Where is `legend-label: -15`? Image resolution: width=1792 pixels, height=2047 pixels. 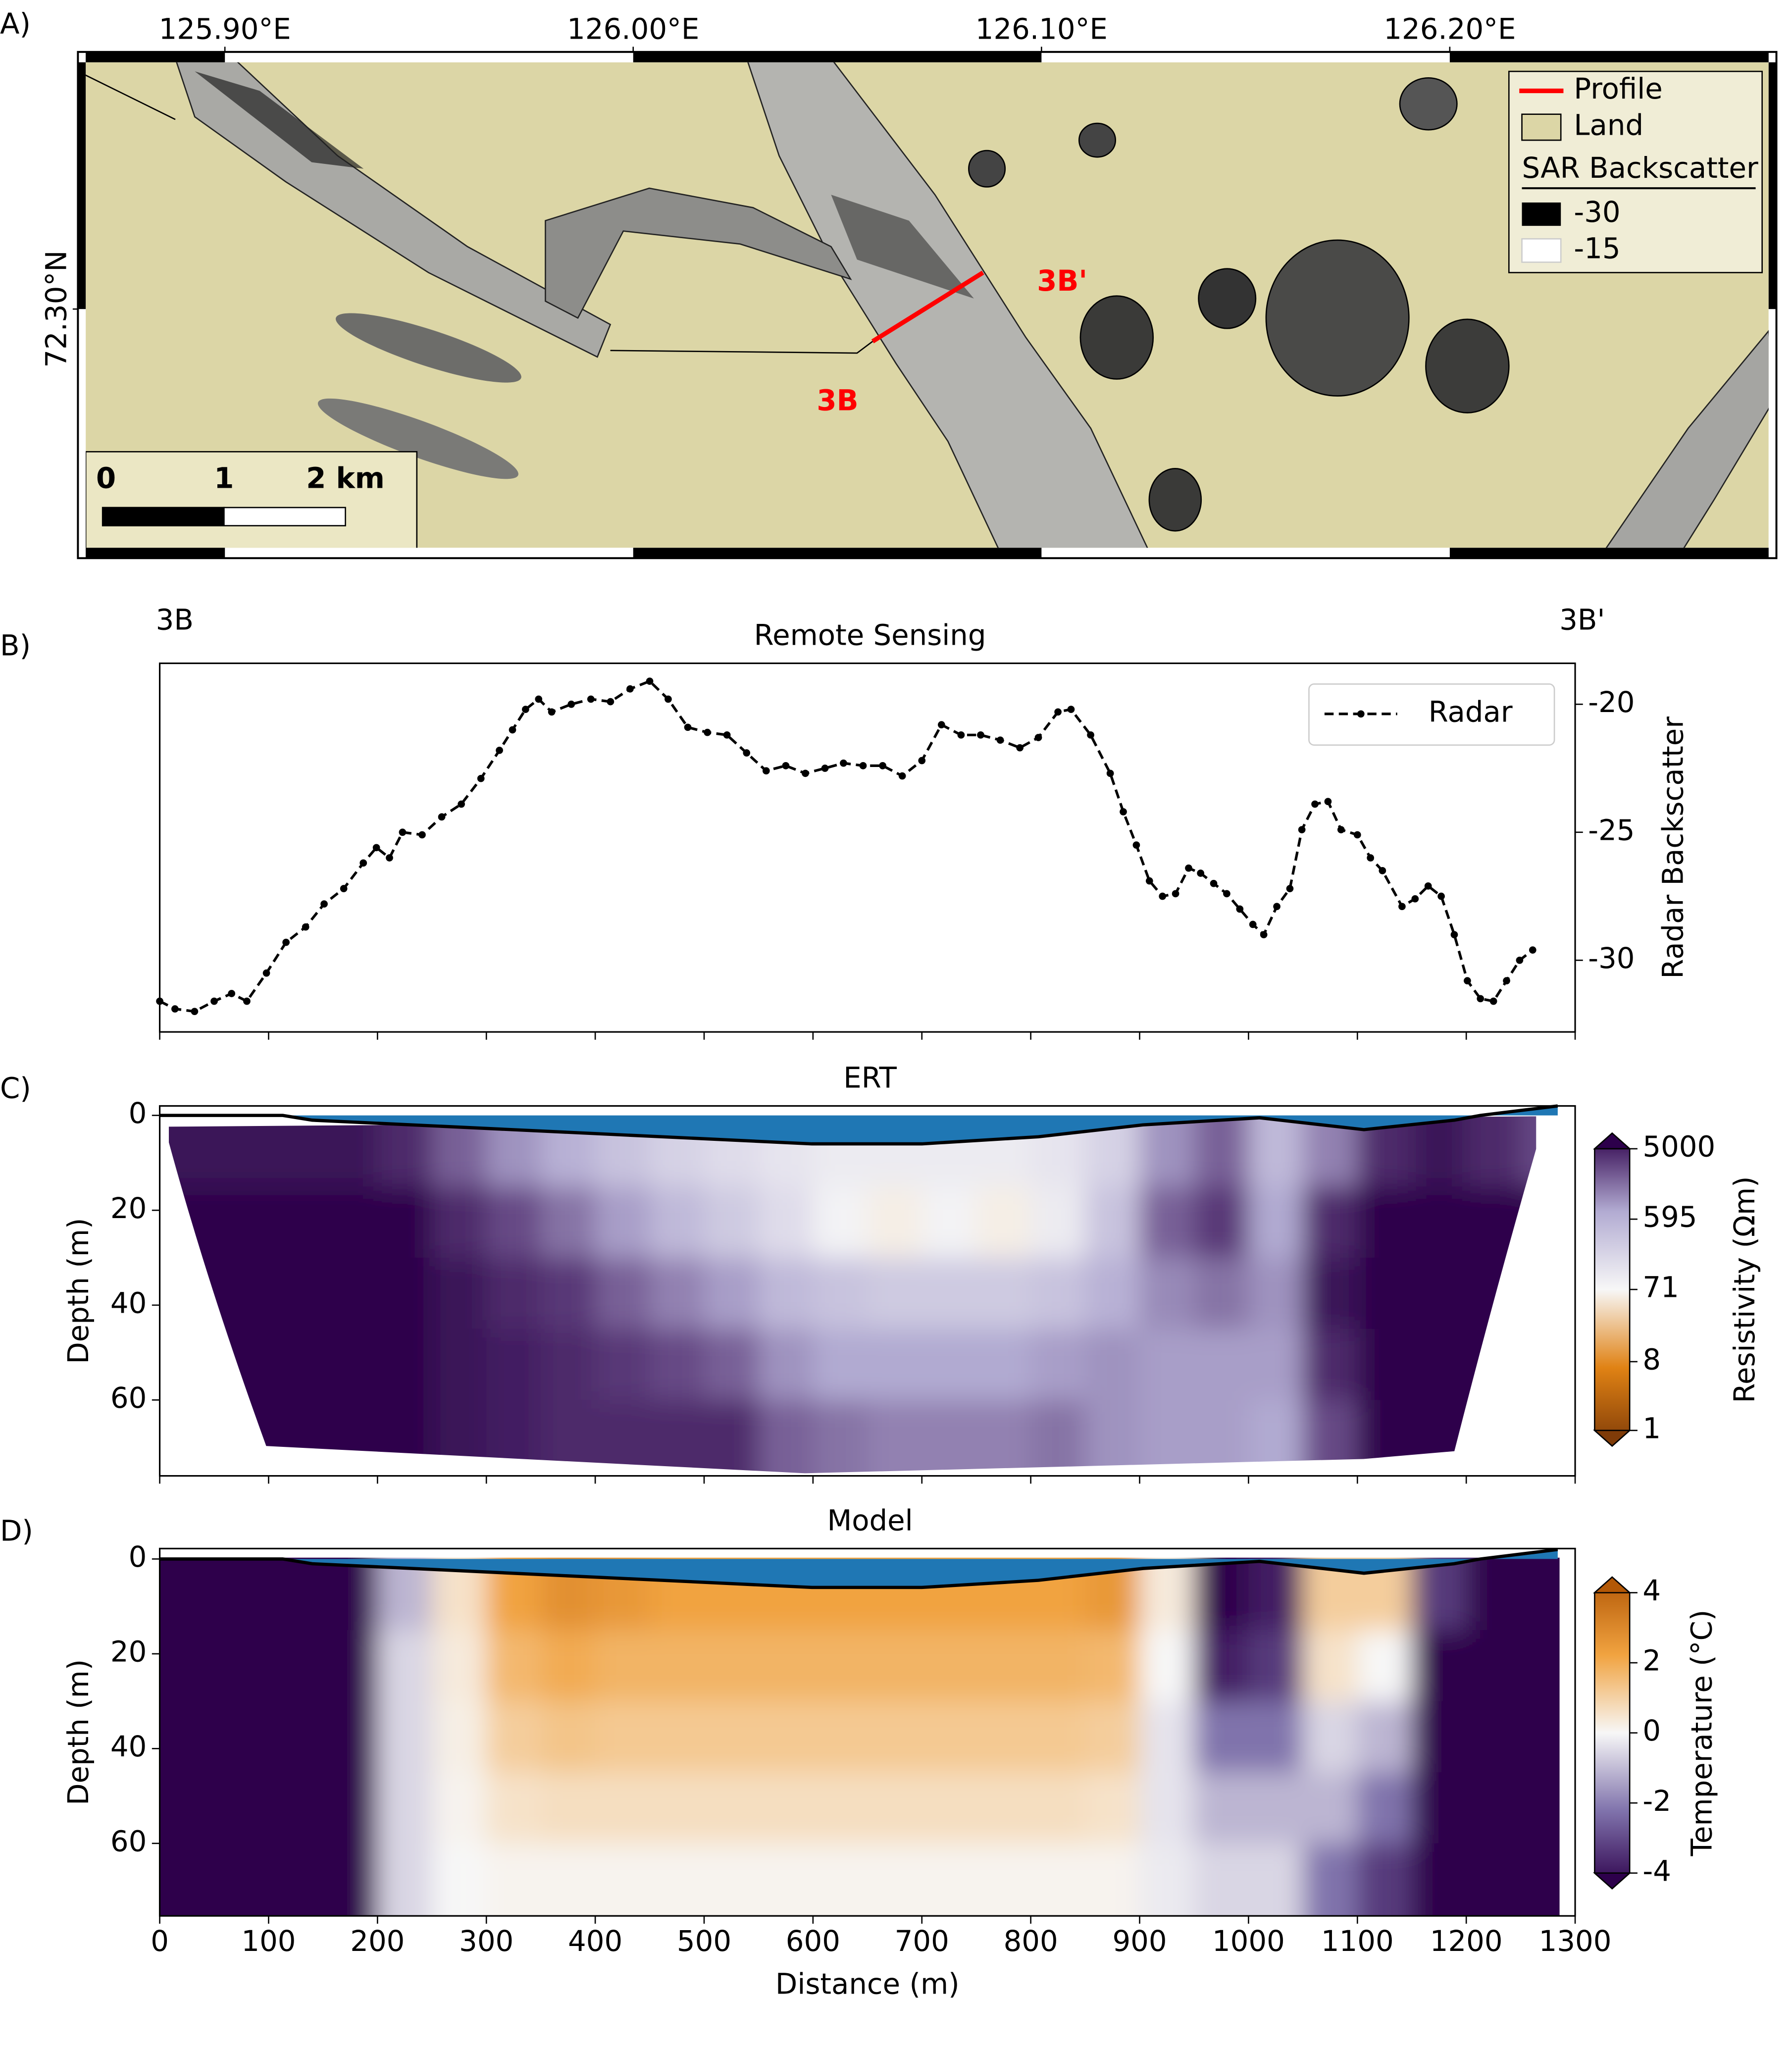
legend-label: -15 is located at coordinates (1597, 249).